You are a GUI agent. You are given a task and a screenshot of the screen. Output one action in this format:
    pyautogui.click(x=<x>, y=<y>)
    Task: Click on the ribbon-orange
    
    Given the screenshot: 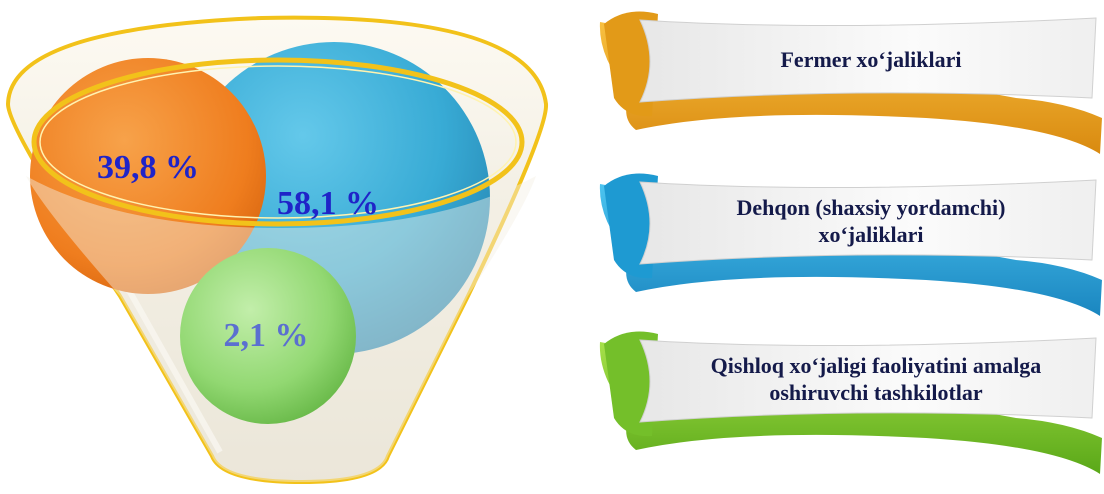 What is the action you would take?
    pyautogui.click(x=850, y=82)
    